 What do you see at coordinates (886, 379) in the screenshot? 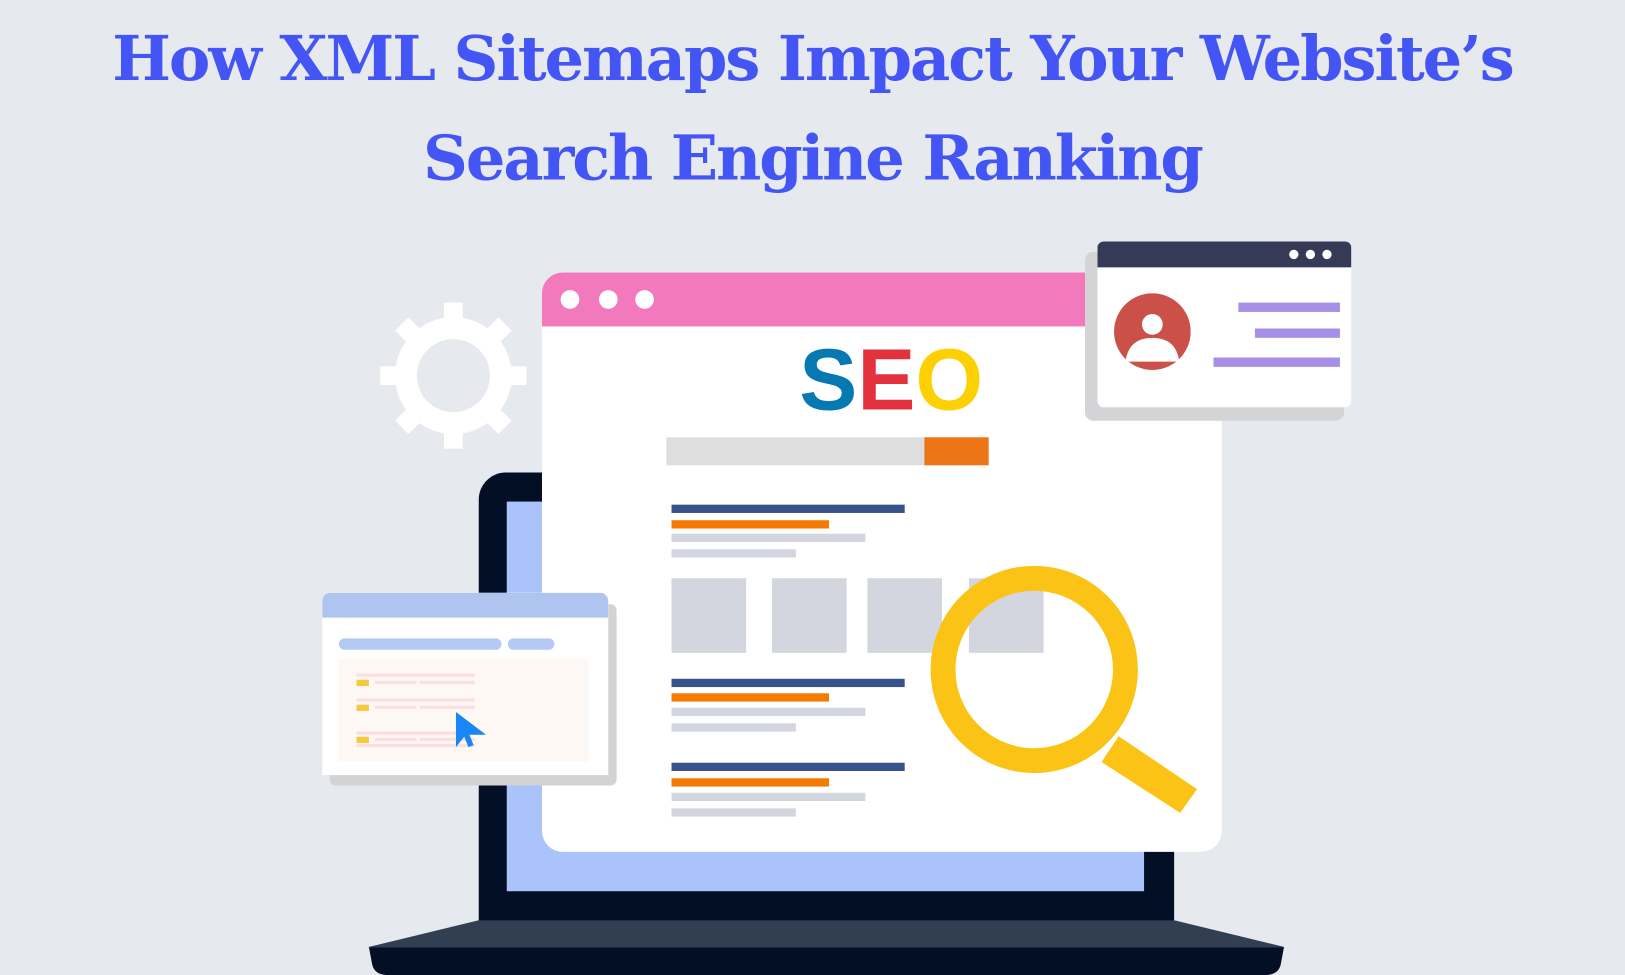
I see `seo-letter-e: E` at bounding box center [886, 379].